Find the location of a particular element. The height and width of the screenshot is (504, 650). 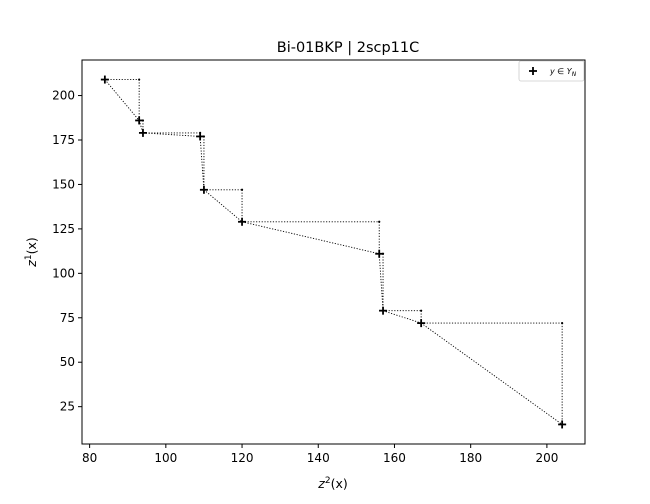

x-axis-label-base: z is located at coordinates (321, 483).